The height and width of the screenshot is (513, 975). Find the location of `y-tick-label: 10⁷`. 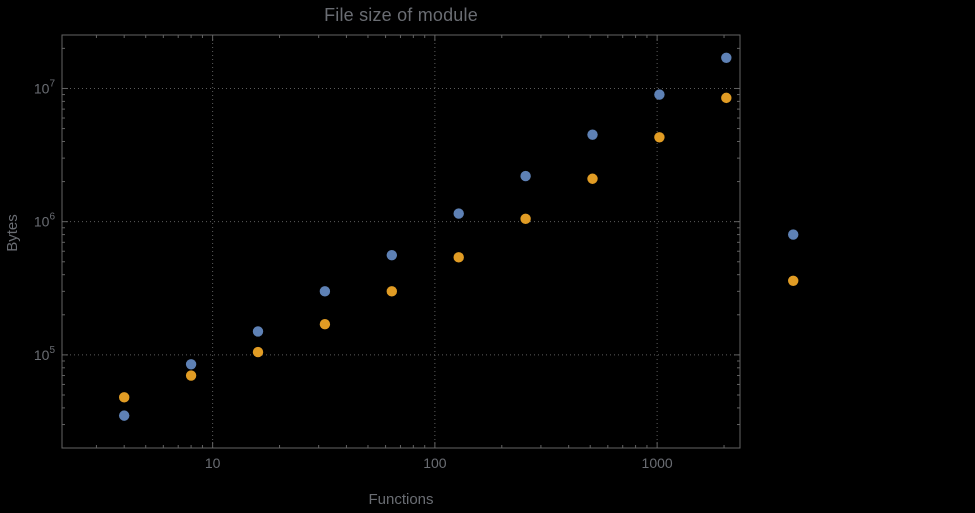

y-tick-label: 10⁷ is located at coordinates (45, 87).